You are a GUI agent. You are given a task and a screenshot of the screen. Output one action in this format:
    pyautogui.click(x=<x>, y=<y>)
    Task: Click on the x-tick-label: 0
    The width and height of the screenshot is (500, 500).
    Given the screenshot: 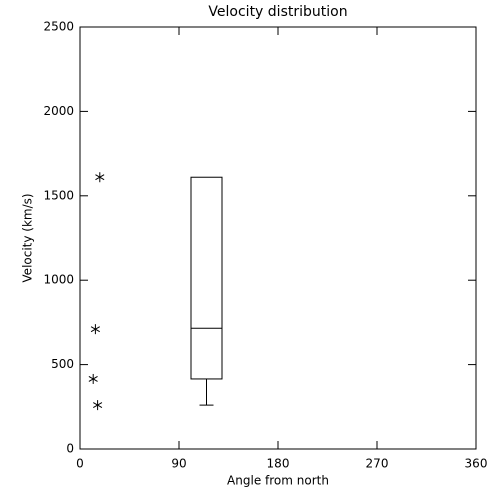 What is the action you would take?
    pyautogui.click(x=80, y=464)
    